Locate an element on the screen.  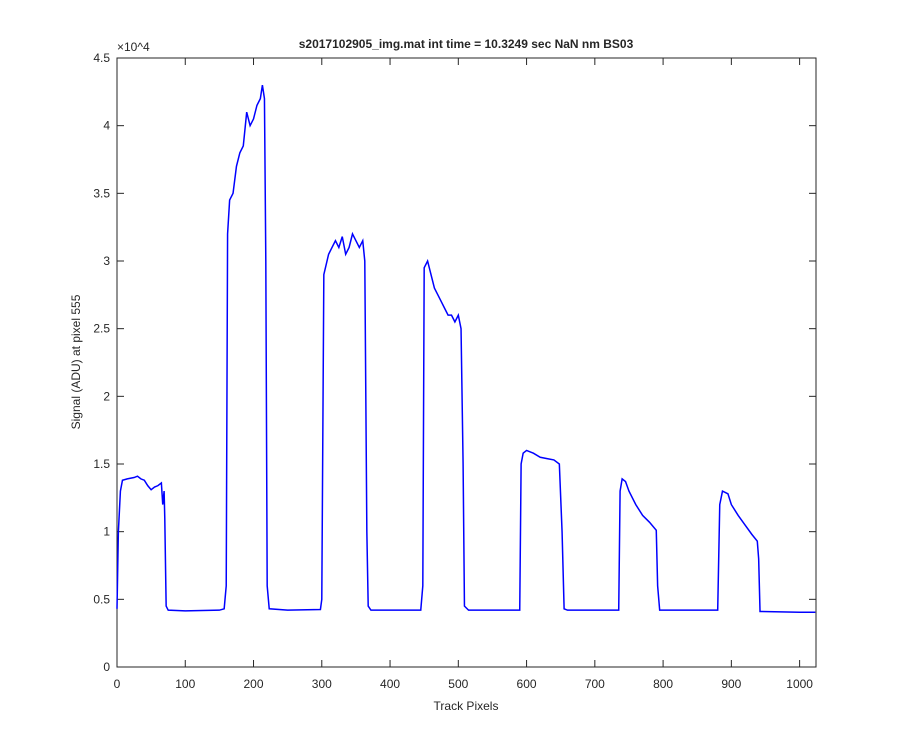
x-tick-label: 600 is located at coordinates (527, 684).